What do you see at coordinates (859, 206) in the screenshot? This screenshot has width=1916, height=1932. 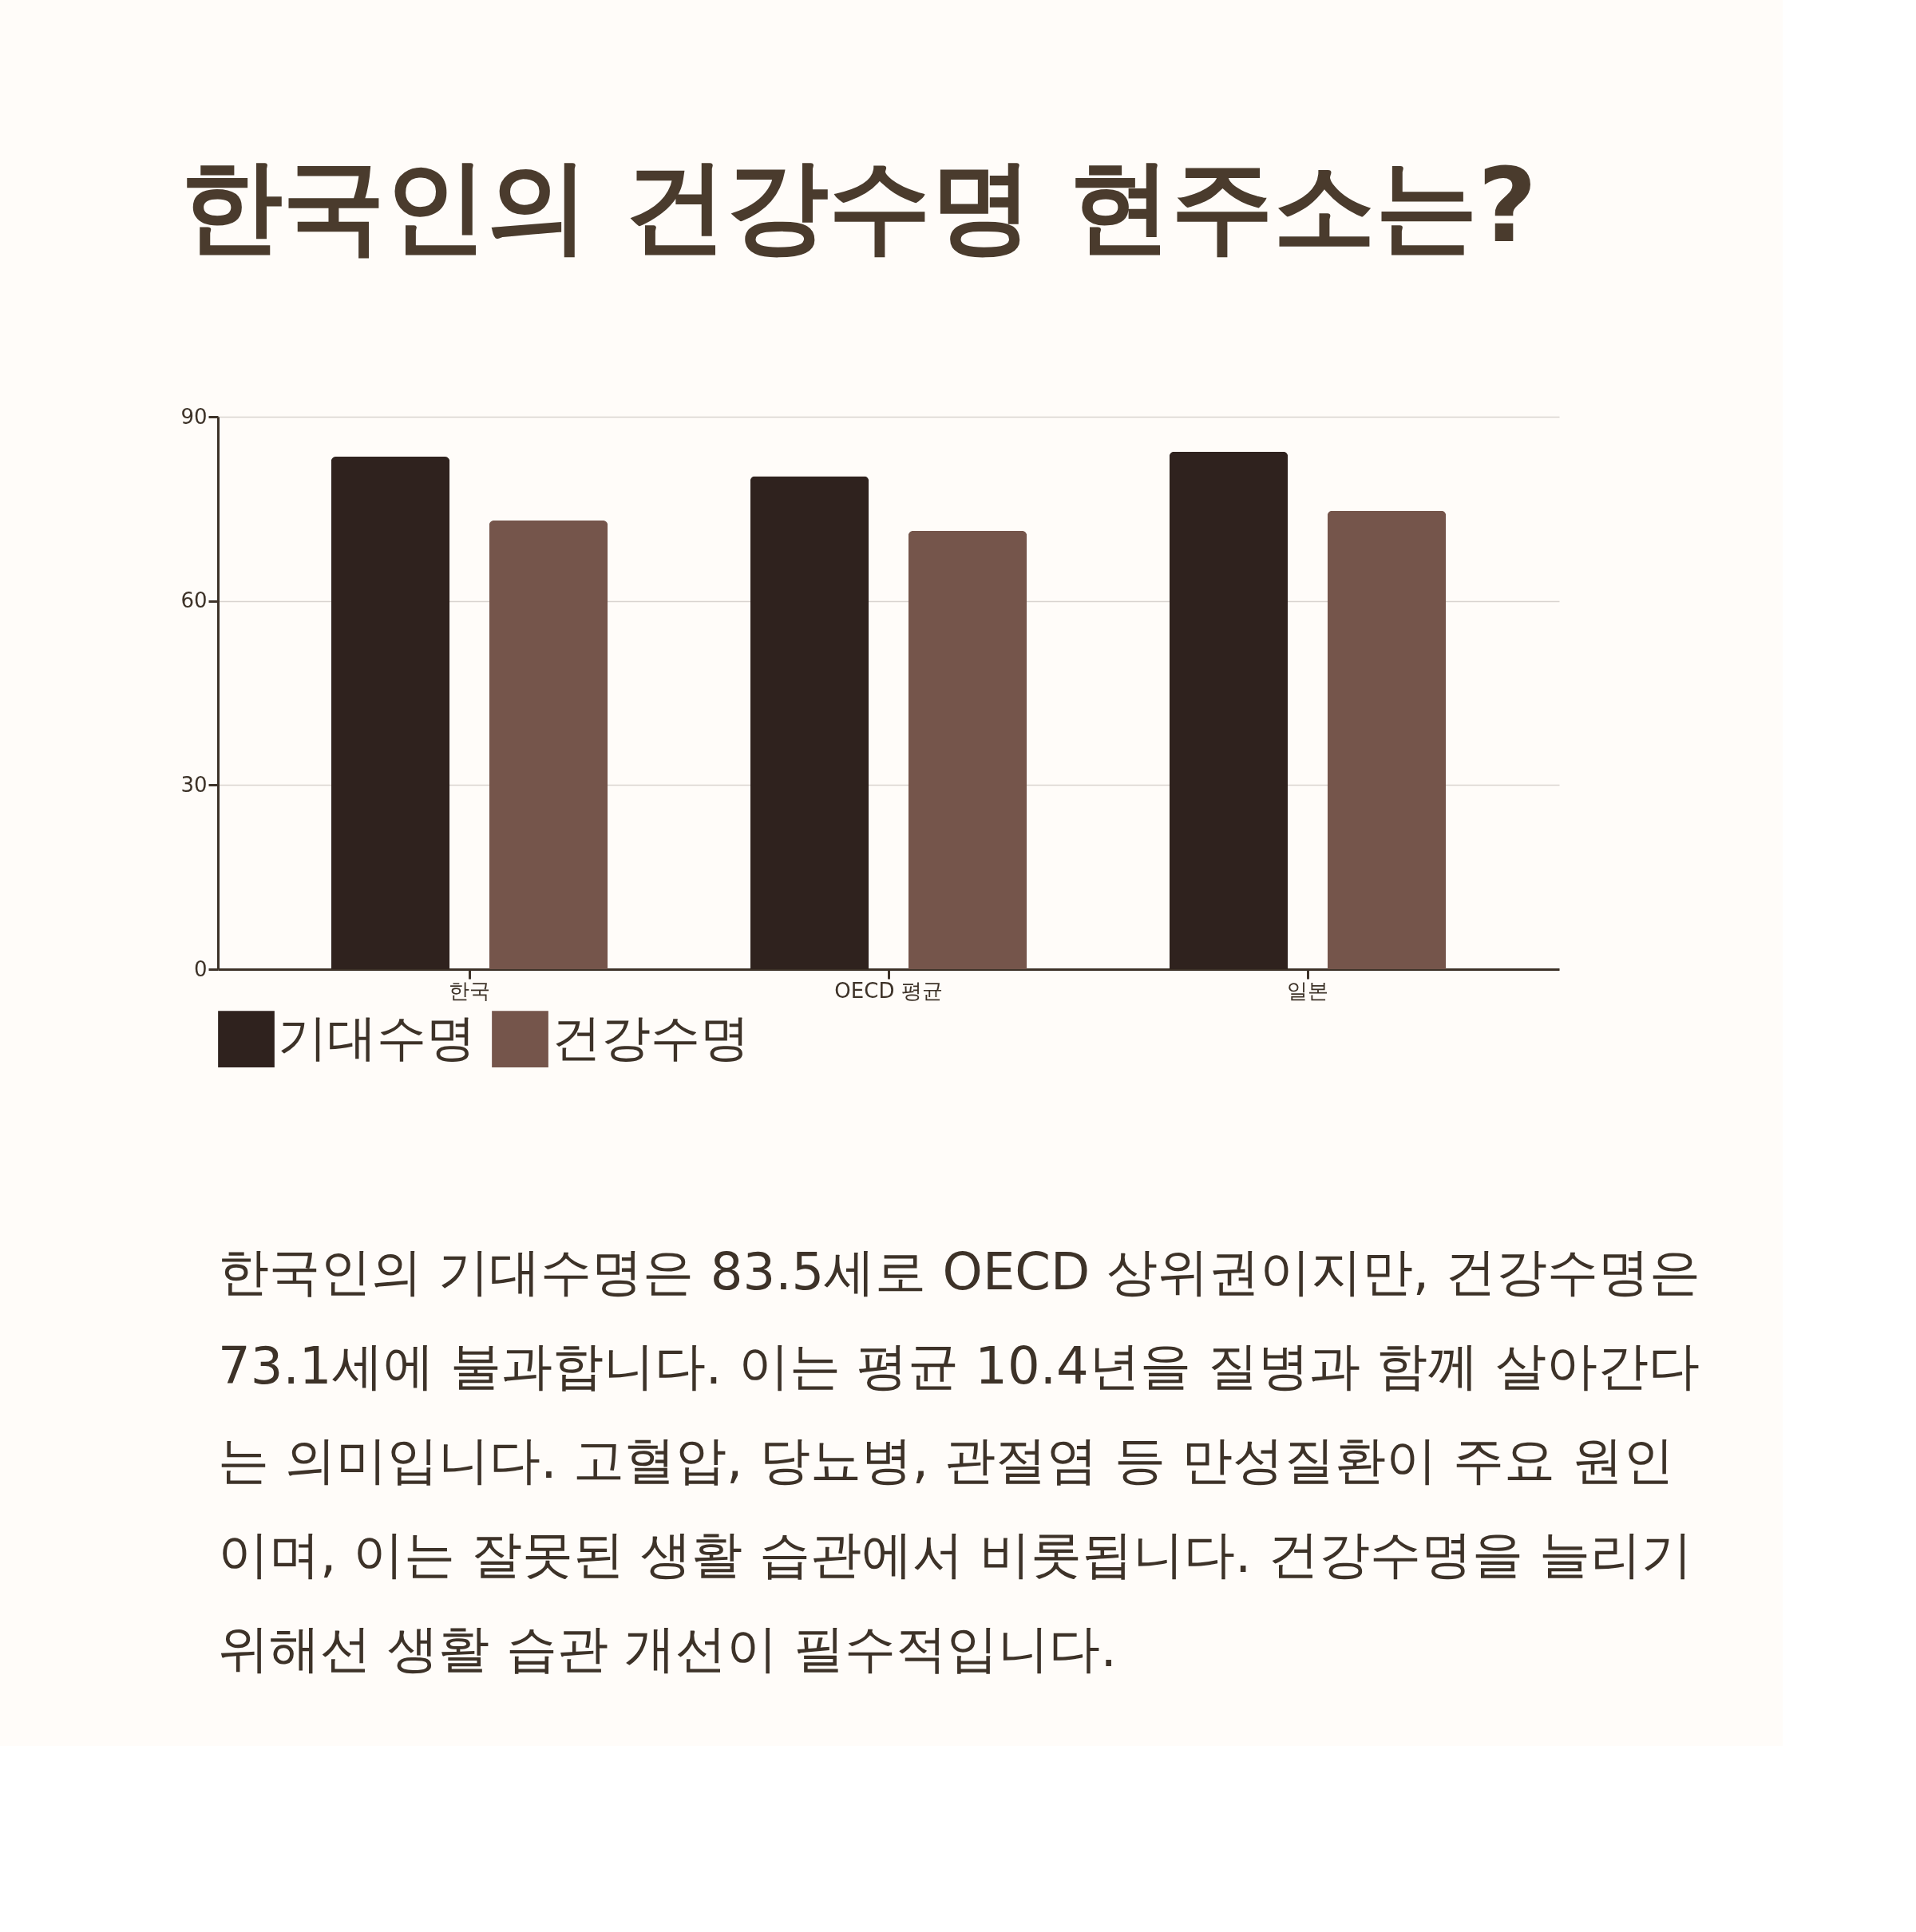 I see `chart-title: 한국인의 건강수명 현주소는?` at bounding box center [859, 206].